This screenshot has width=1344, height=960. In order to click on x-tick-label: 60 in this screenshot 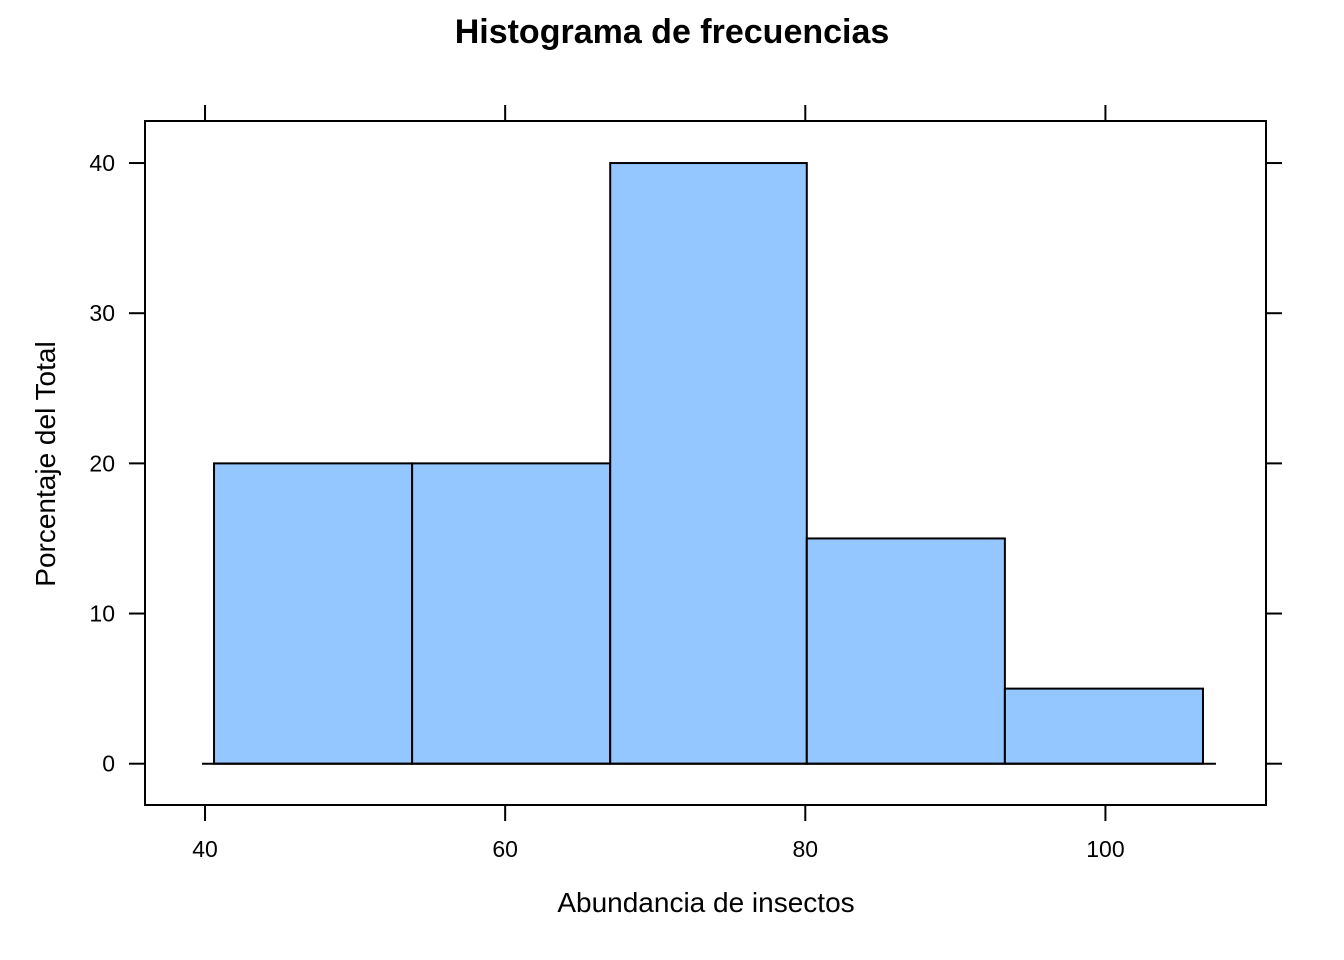, I will do `click(505, 849)`.